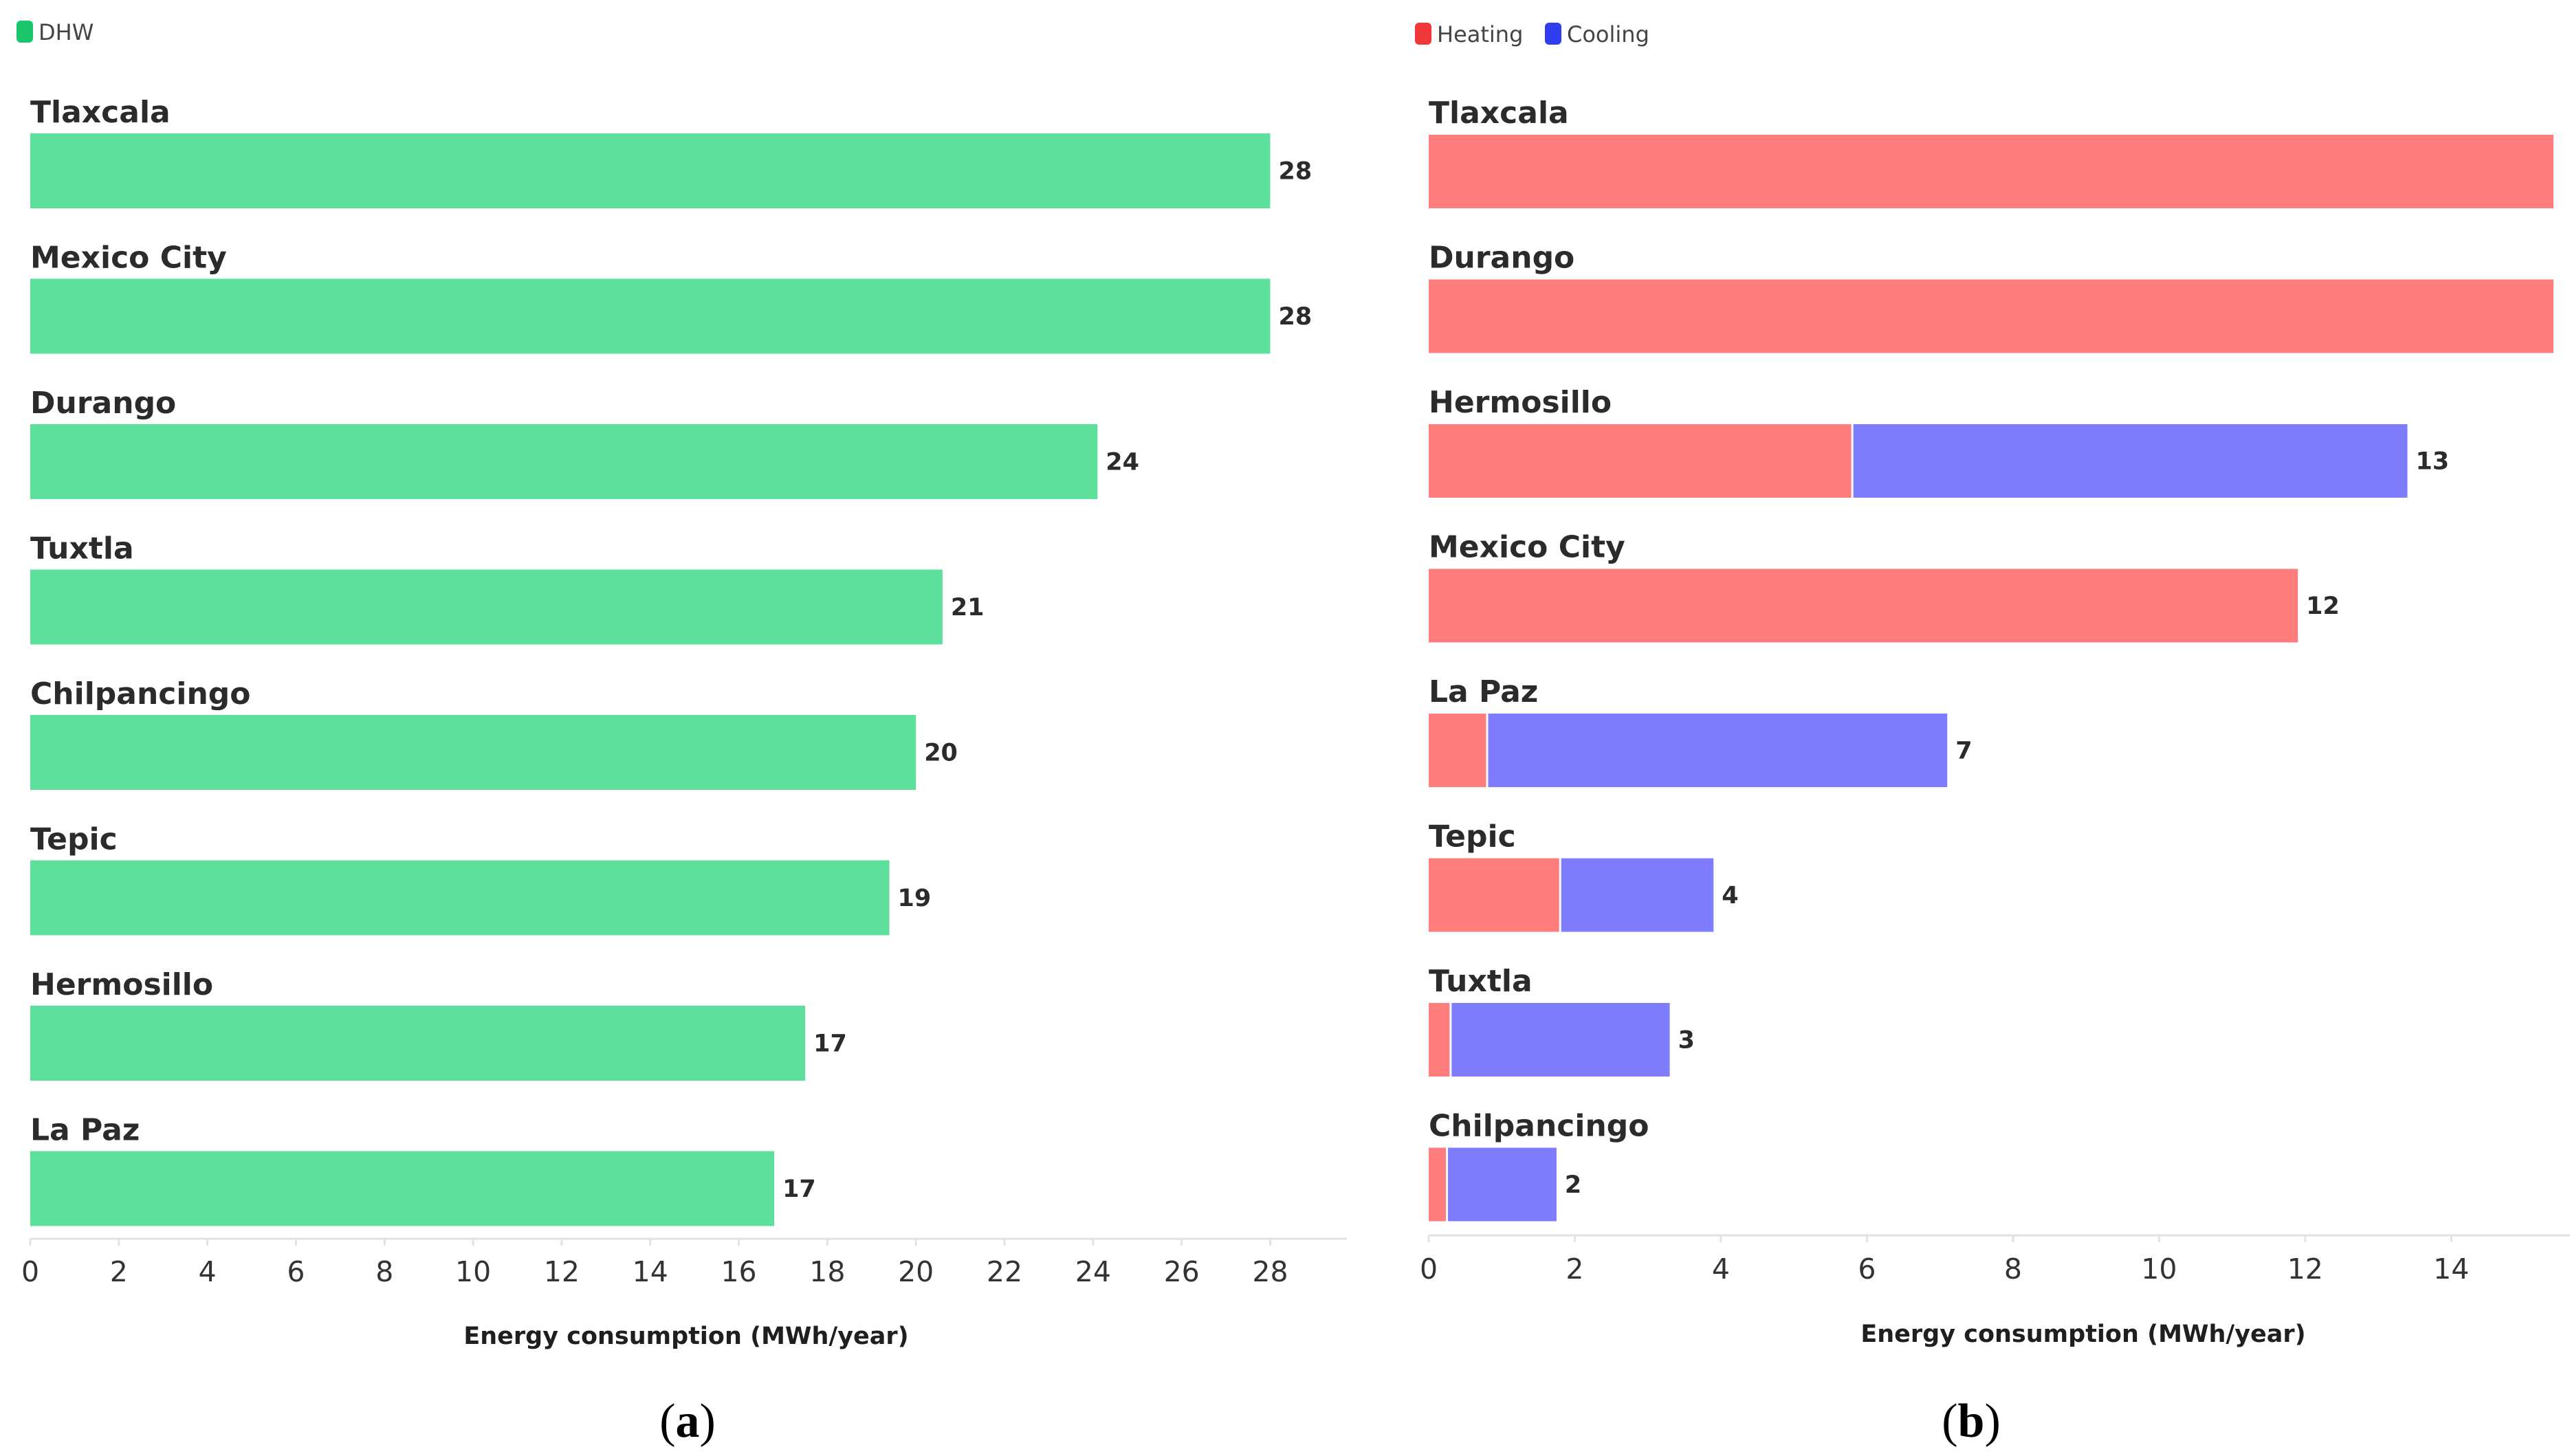 The height and width of the screenshot is (1456, 2570). What do you see at coordinates (687, 1421) in the screenshot?
I see `panel-a-label: (a)` at bounding box center [687, 1421].